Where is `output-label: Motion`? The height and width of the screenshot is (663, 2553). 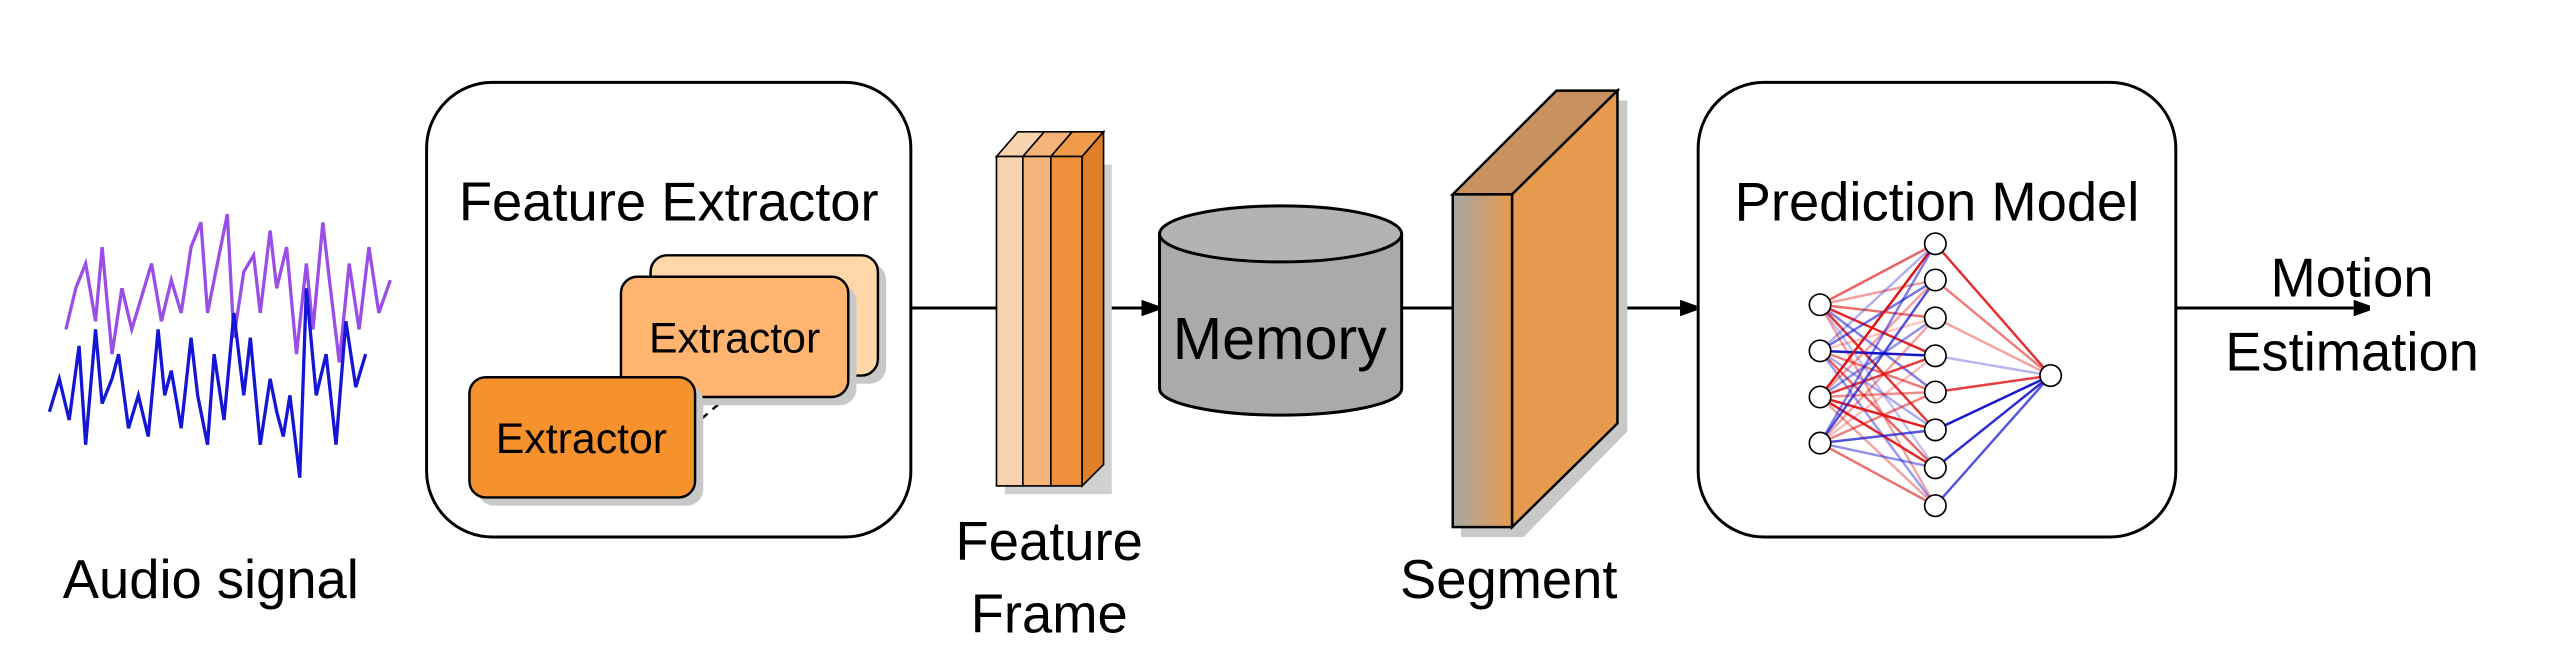 output-label: Motion is located at coordinates (2351, 277).